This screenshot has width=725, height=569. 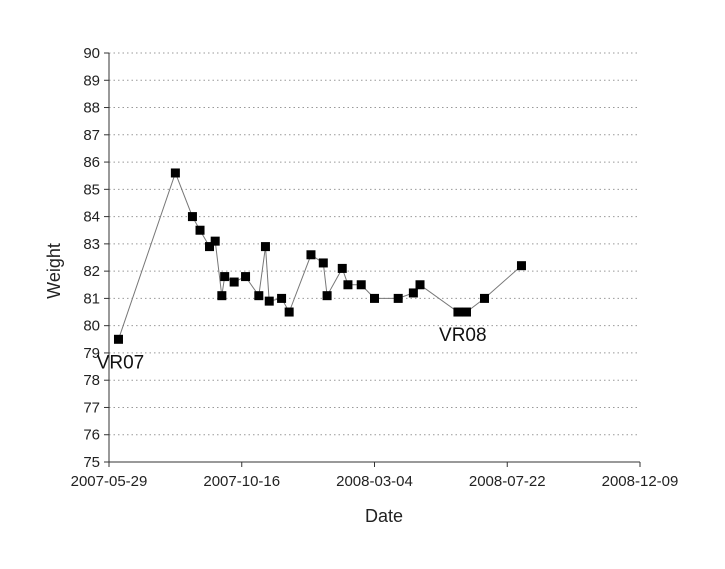 What do you see at coordinates (91, 80) in the screenshot?
I see `y-tick-label: 89` at bounding box center [91, 80].